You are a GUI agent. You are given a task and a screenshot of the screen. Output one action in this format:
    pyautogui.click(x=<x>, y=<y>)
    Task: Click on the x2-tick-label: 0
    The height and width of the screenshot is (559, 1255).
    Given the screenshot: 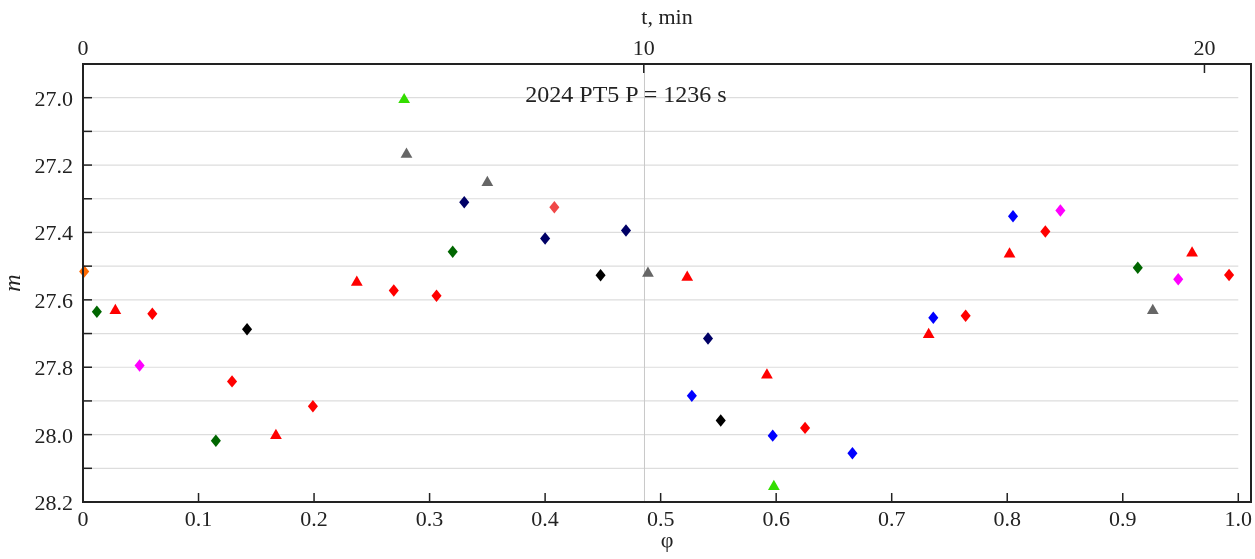 What is the action you would take?
    pyautogui.click(x=83, y=47)
    